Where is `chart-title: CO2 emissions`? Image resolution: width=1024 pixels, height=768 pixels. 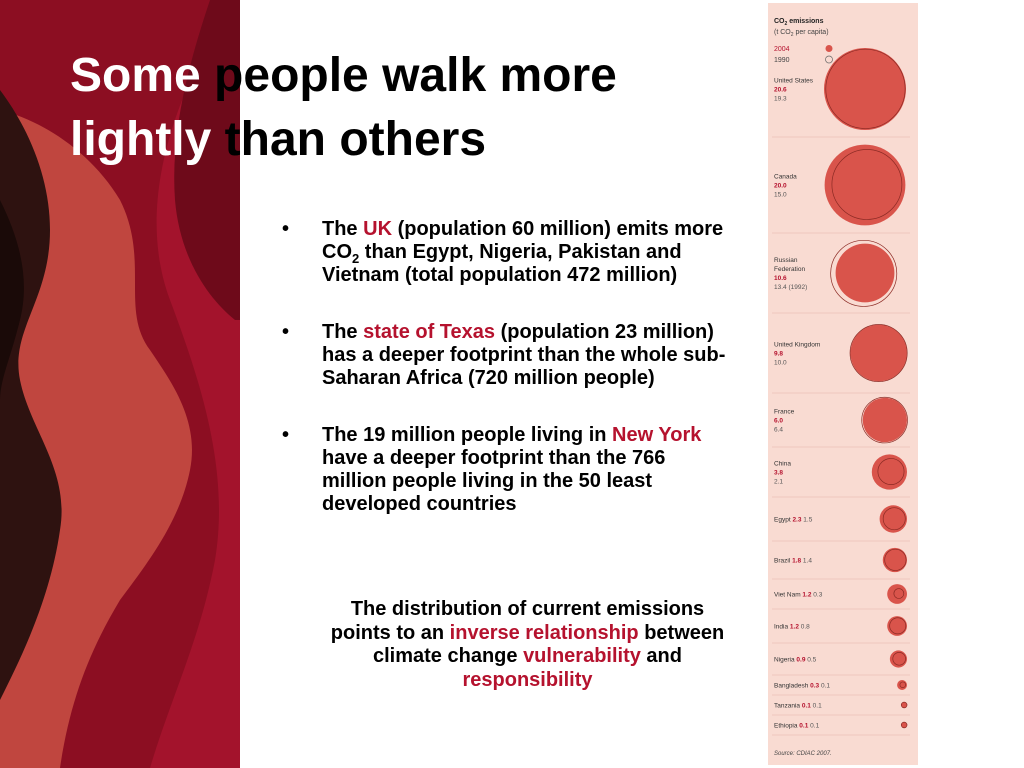
chart-title: CO2 emissions is located at coordinates (799, 22).